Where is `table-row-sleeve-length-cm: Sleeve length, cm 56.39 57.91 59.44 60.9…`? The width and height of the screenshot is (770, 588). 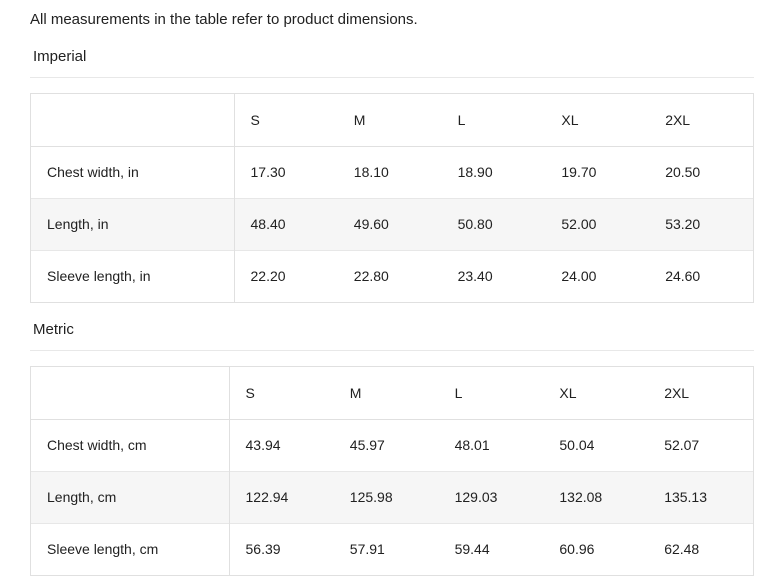 table-row-sleeve-length-cm: Sleeve length, cm 56.39 57.91 59.44 60.9… is located at coordinates (392, 549).